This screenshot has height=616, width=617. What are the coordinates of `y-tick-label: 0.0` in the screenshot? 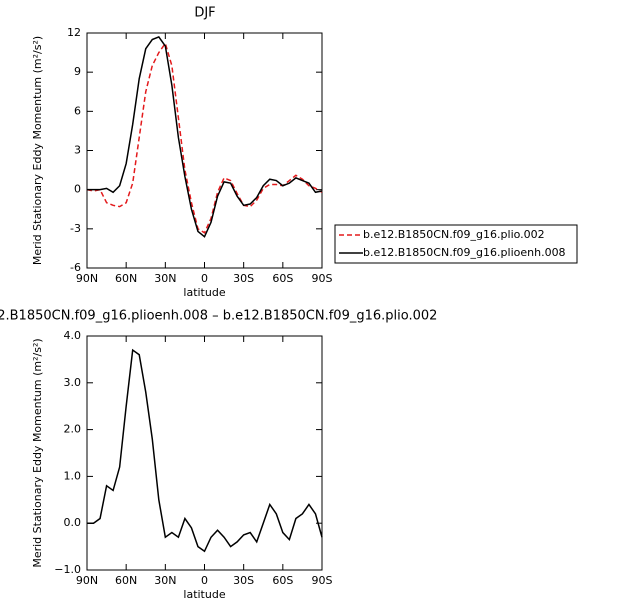 It's located at (73, 522).